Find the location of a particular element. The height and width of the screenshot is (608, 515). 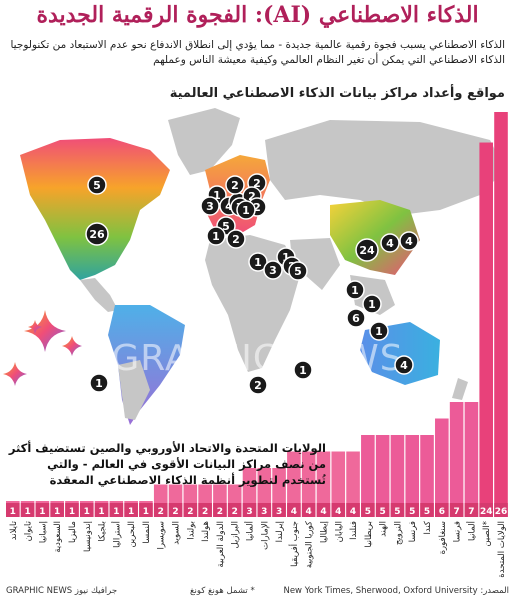

bar-category-label: بلجيكا is located at coordinates (103, 531).